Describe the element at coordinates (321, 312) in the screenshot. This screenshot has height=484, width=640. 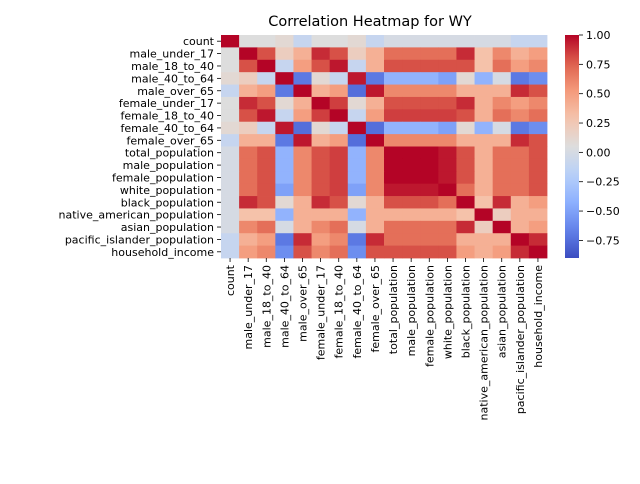
I see `x-tick-label: female_under_17` at that location.